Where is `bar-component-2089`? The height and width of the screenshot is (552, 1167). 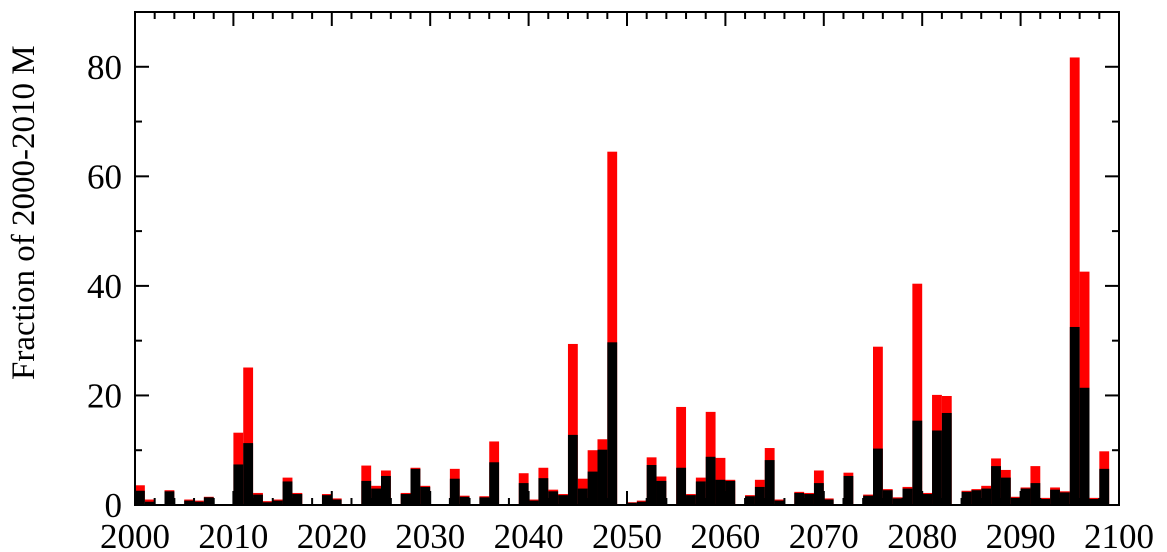
bar-component-2089 is located at coordinates (1015, 501).